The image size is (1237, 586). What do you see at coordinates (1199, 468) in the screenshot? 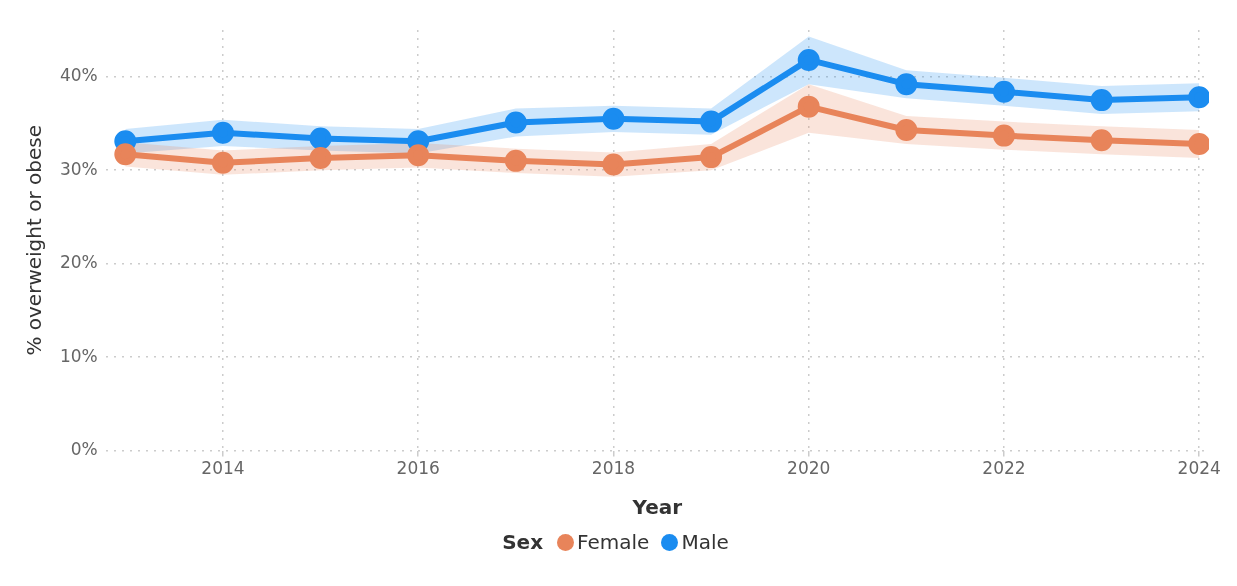
I see `x-tick-label: 2024` at bounding box center [1199, 468].